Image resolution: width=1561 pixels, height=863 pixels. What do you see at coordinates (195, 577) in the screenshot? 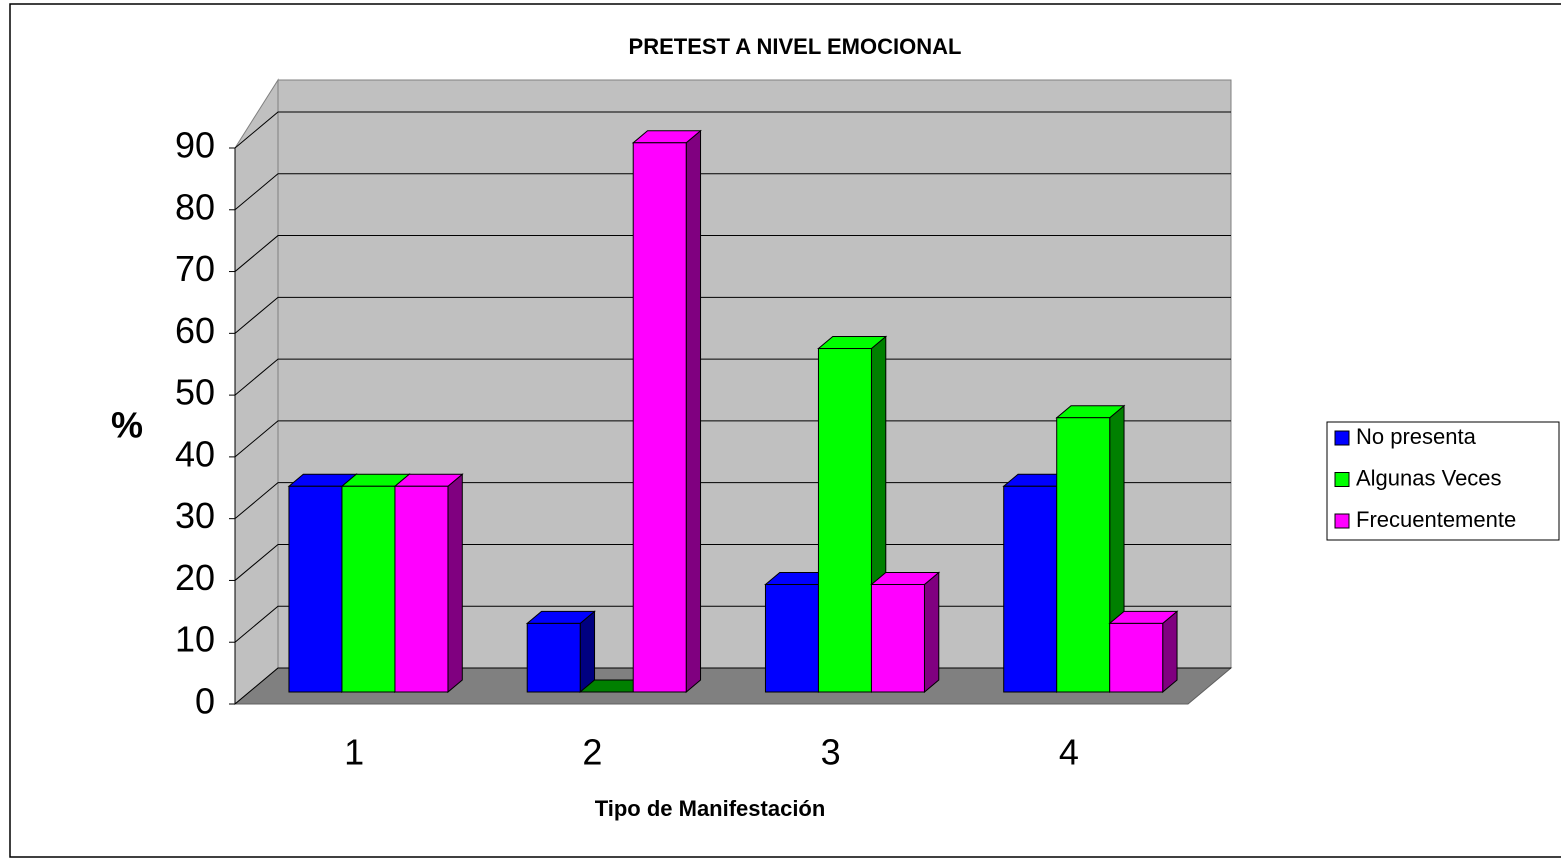
I see `y-tick-label: 20` at bounding box center [195, 577].